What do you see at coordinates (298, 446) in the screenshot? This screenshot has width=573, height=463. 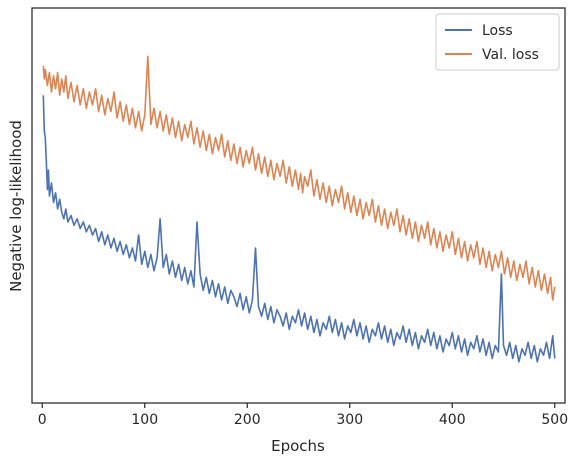 I see `x-axis-label: Epochs` at bounding box center [298, 446].